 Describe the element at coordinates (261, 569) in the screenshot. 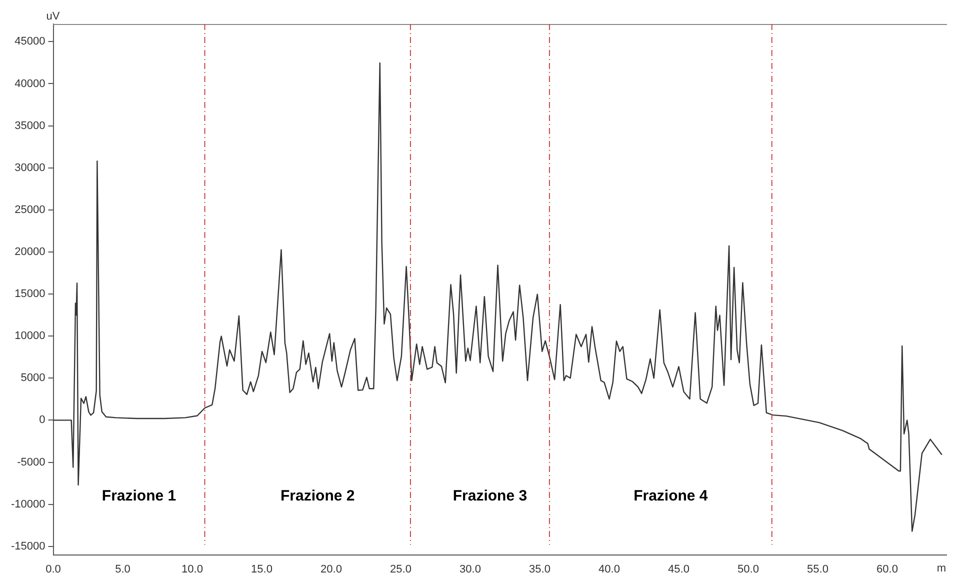

I see `x-tick-label: 15.0` at that location.